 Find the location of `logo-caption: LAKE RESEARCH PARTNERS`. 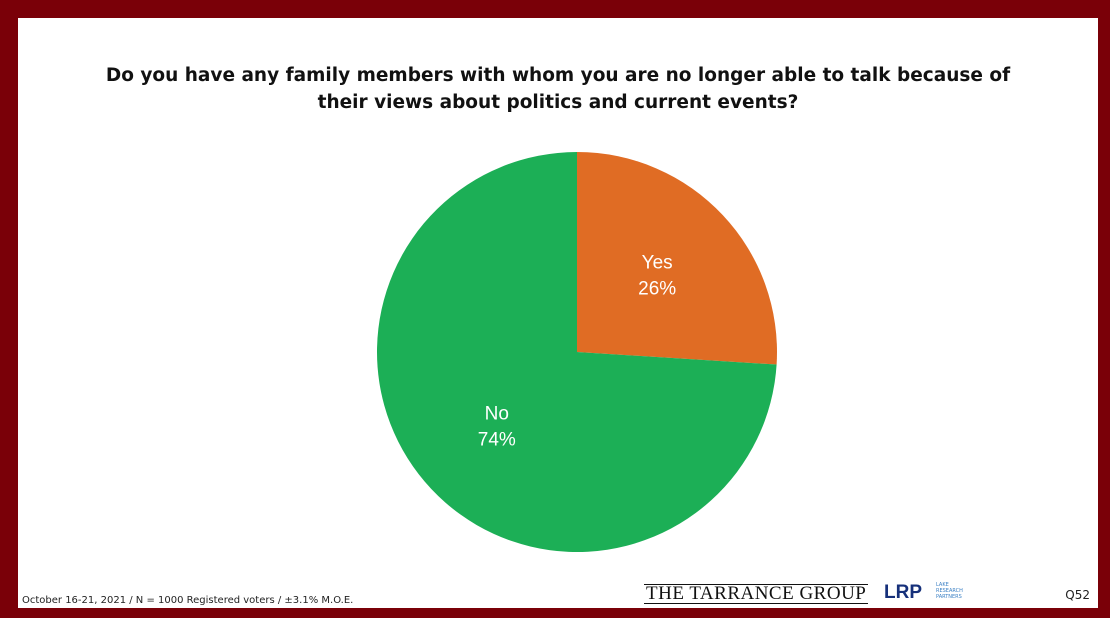

logo-caption: LAKE RESEARCH PARTNERS is located at coordinates (949, 591).